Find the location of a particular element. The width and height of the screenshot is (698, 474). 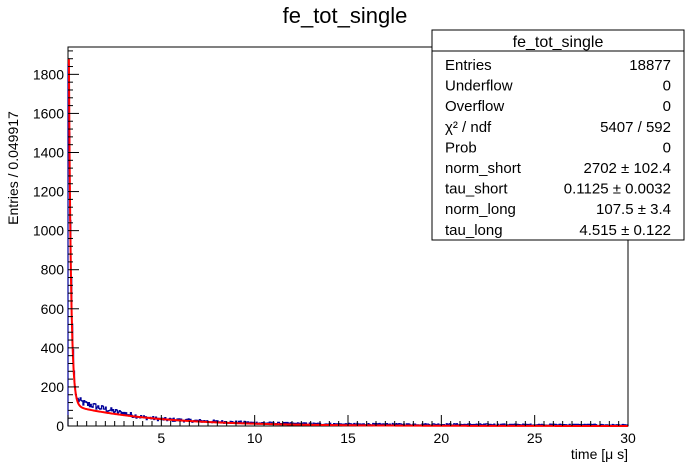

stats-value: 5407 / 592 is located at coordinates (635, 127).